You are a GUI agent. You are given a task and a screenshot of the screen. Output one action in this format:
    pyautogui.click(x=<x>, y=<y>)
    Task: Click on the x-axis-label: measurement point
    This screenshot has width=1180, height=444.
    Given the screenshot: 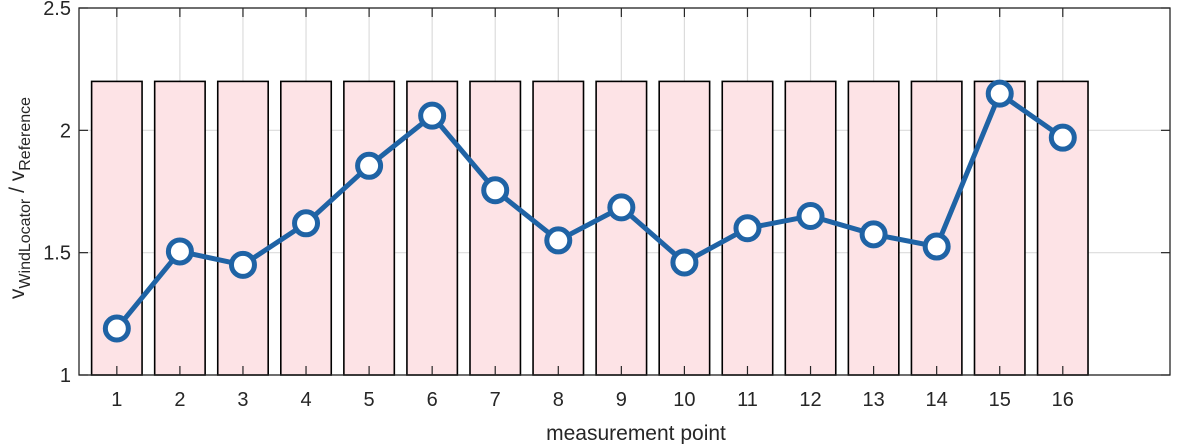 What is the action you would take?
    pyautogui.click(x=636, y=433)
    